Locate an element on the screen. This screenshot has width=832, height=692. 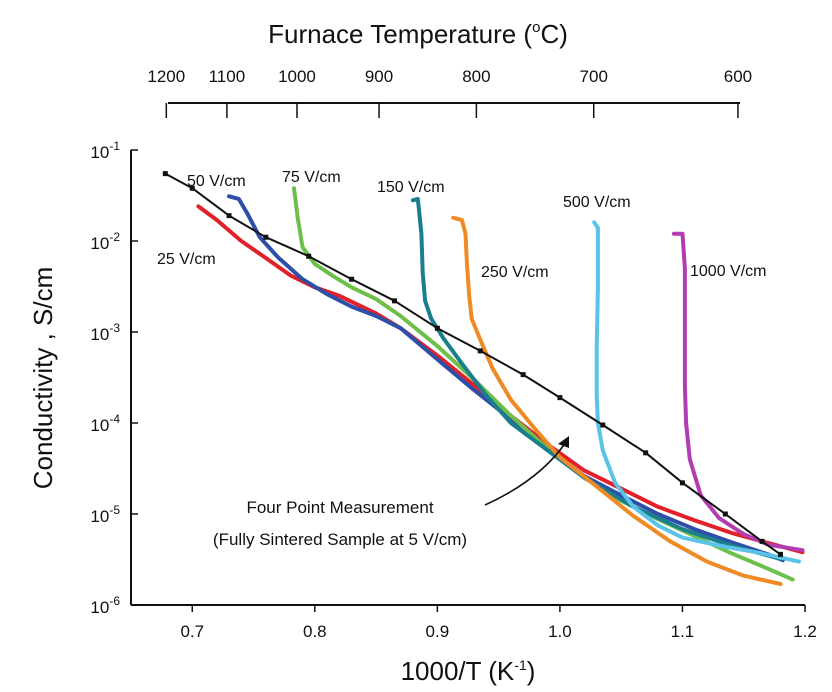
y-tick-label: 10⁻³ is located at coordinates (105, 332).